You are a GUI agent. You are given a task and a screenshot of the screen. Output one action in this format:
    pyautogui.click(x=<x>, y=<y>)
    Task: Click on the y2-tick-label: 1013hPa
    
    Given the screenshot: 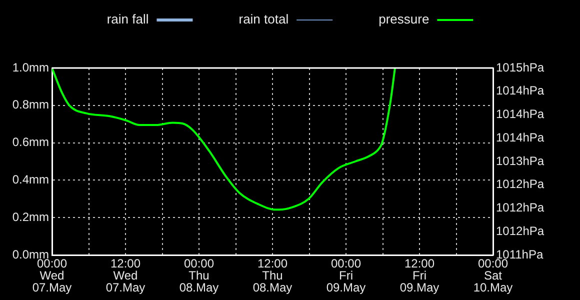 What is the action you would take?
    pyautogui.click(x=520, y=161)
    